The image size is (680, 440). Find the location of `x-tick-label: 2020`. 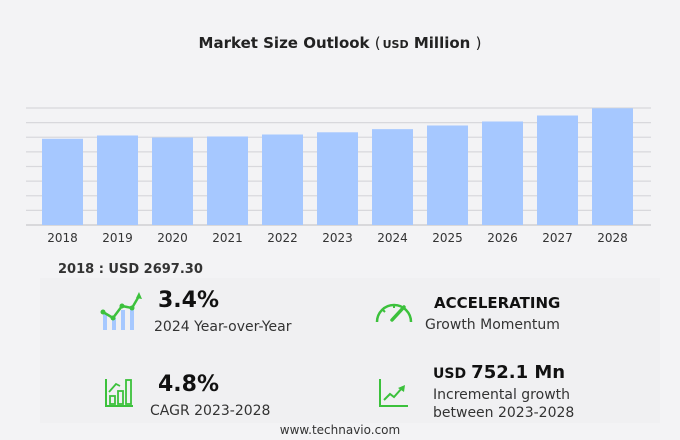

x-tick-label: 2020 is located at coordinates (172, 238).